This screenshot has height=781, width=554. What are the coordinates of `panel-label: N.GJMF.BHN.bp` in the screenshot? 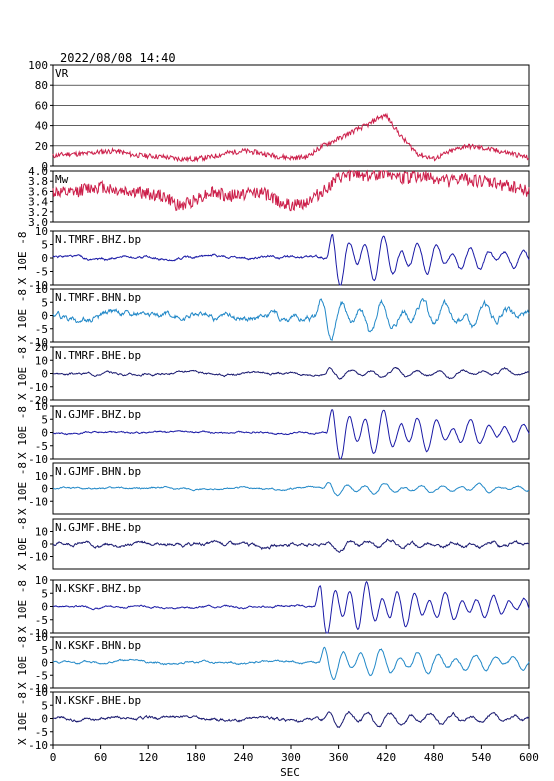 It's located at (98, 471).